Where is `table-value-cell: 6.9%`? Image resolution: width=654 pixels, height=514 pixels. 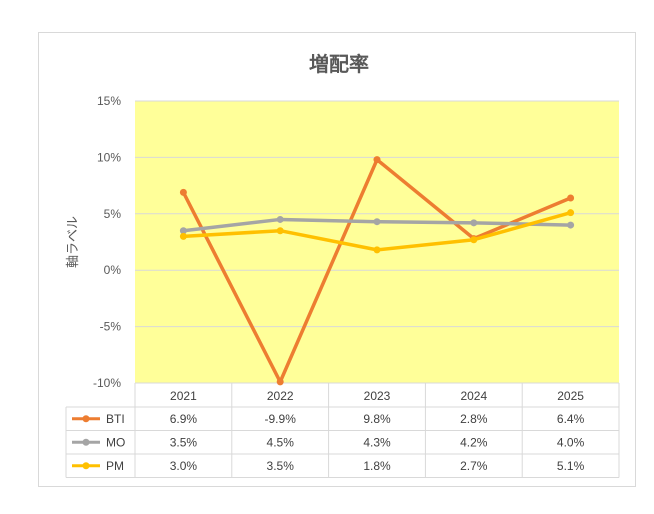 table-value-cell: 6.9% is located at coordinates (184, 419).